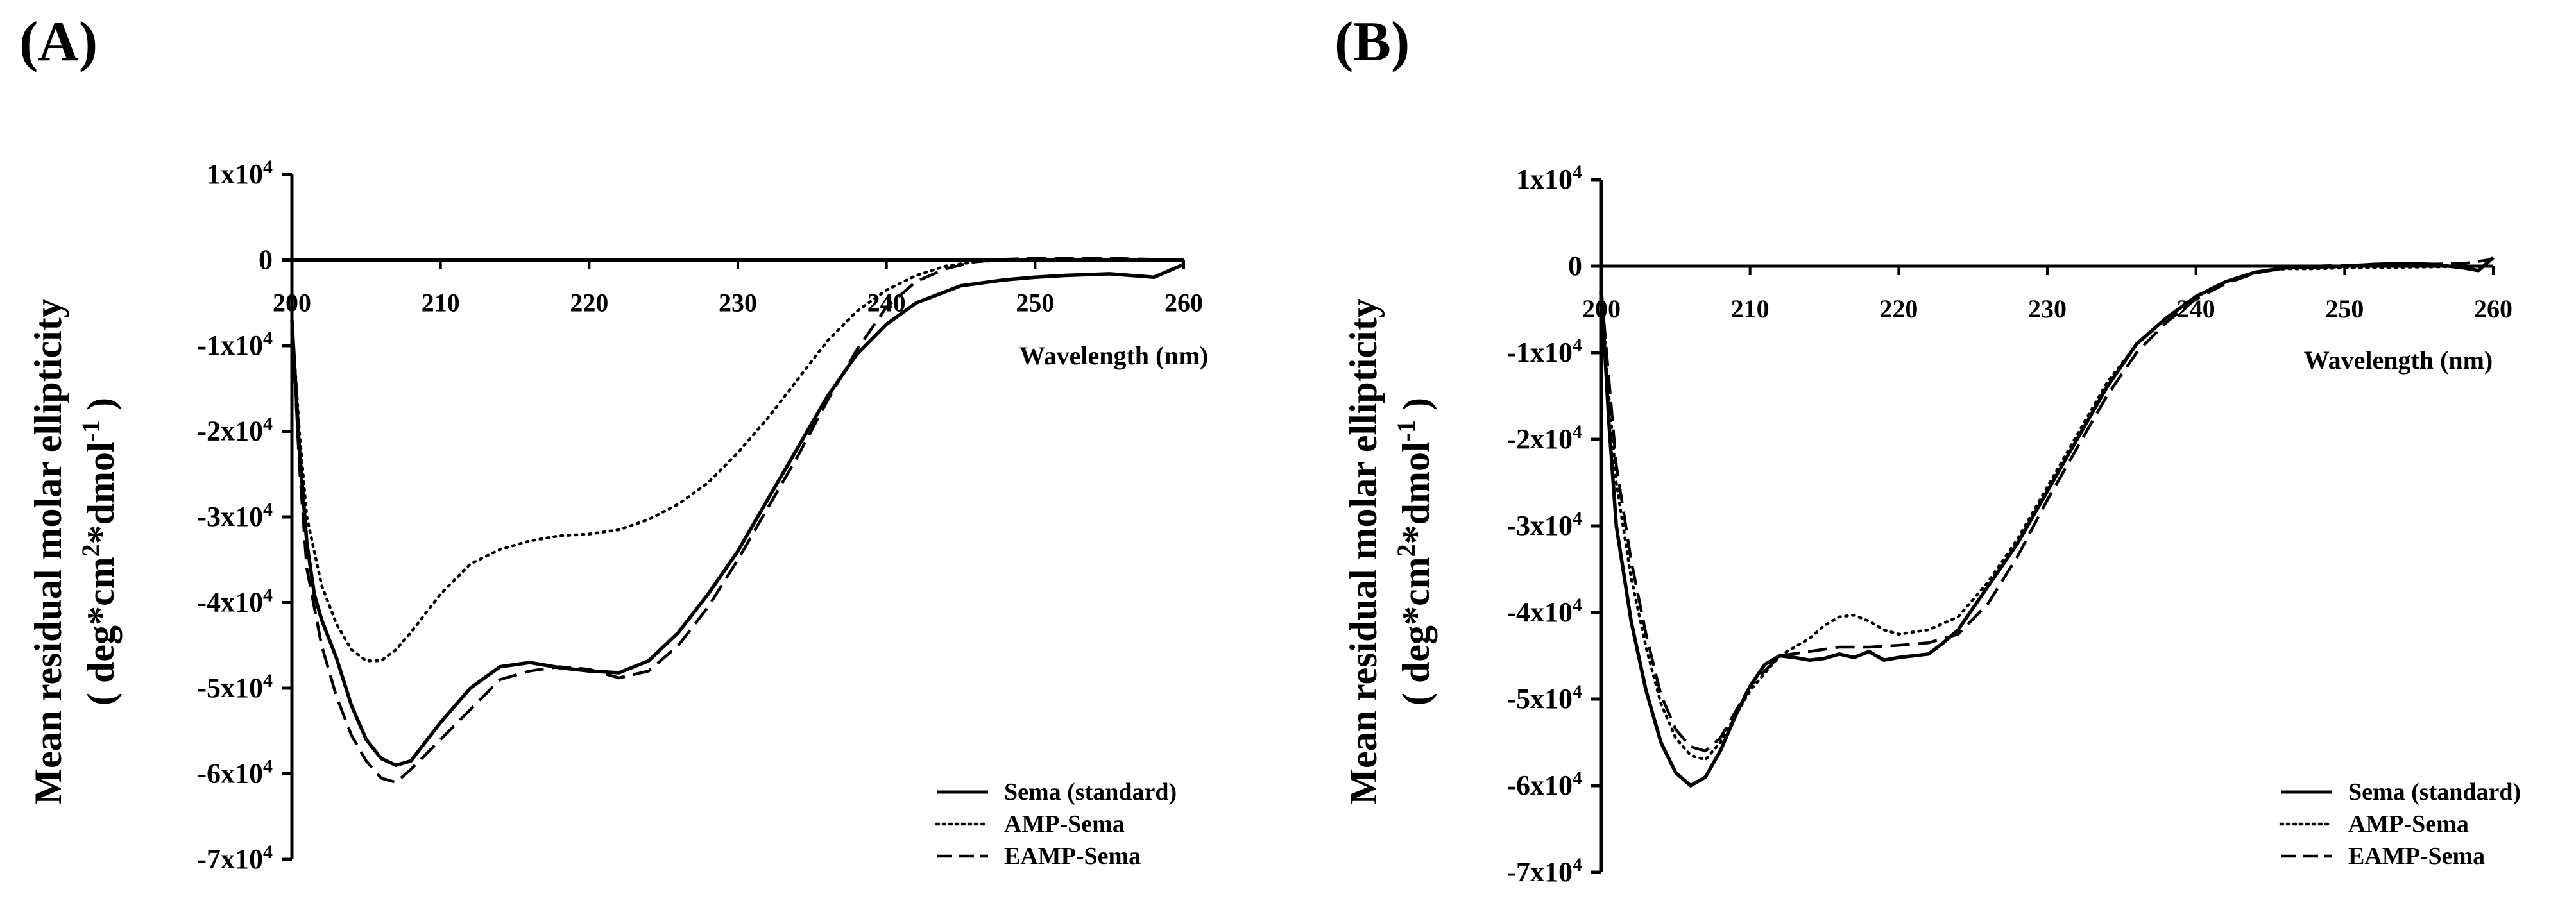 The image size is (2576, 912). Describe the element at coordinates (101, 631) in the screenshot. I see `ylabel-unit-pre-a: ( deg*cm` at that location.